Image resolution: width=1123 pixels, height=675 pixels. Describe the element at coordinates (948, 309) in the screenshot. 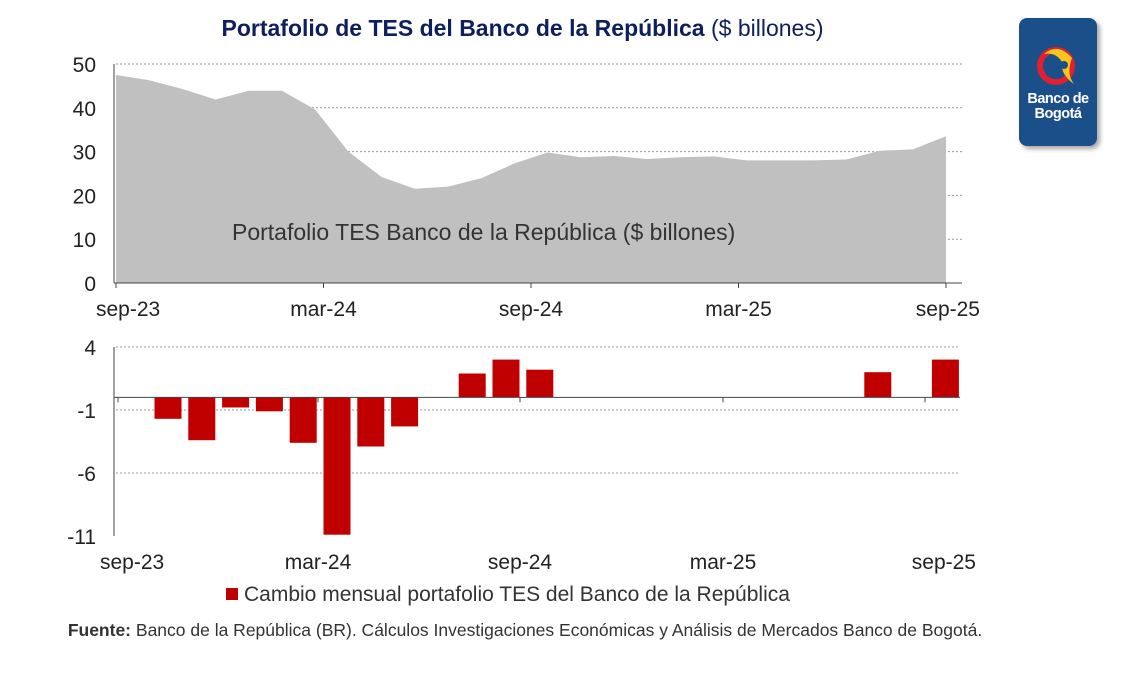

I see `area-x-tick-label: sep-25` at that location.